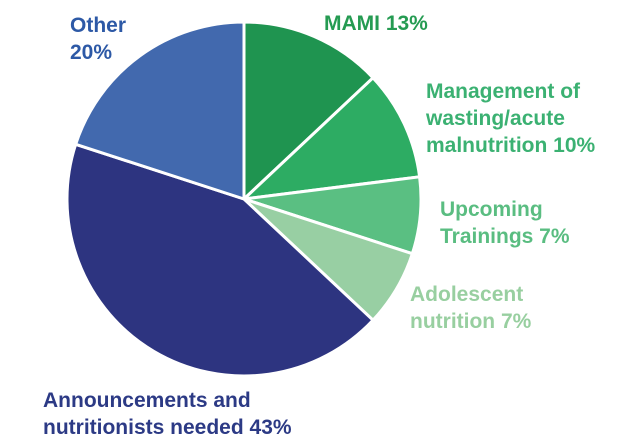  I want to click on label-adolescent-nutrition: Adolescent nutrition 7%, so click(471, 308).